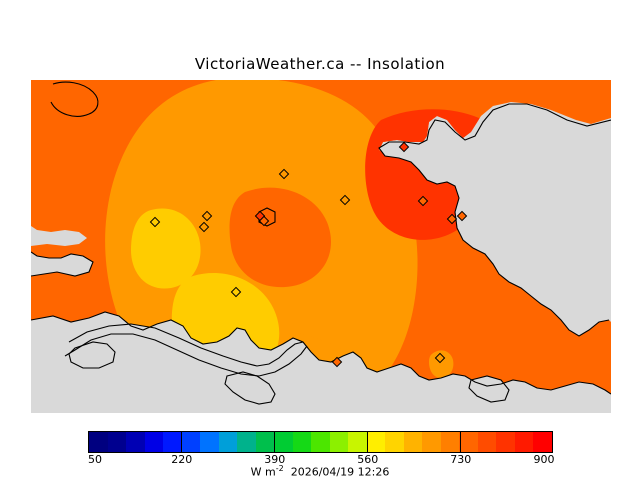 The width and height of the screenshot is (640, 480). Describe the element at coordinates (320, 64) in the screenshot. I see `page-title: VictoriaWeather.ca -- Insolation` at that location.